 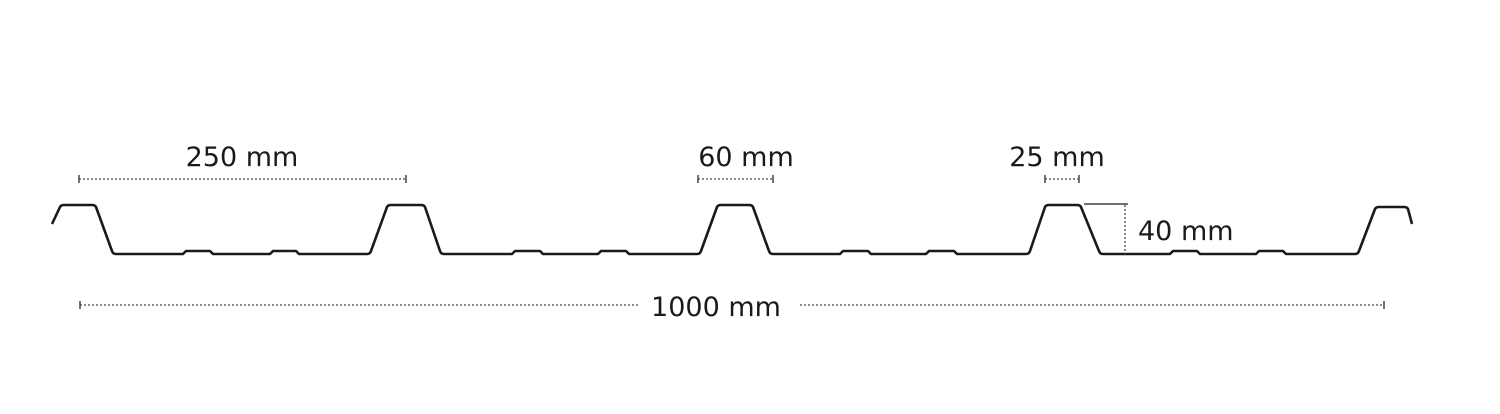 I want to click on pitch-label: 250 mm, so click(x=242, y=157).